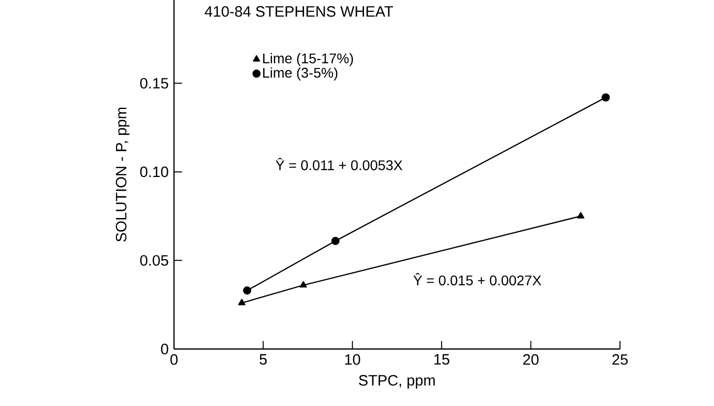 The height and width of the screenshot is (406, 714). I want to click on y-tick-label: 0.15, so click(154, 83).